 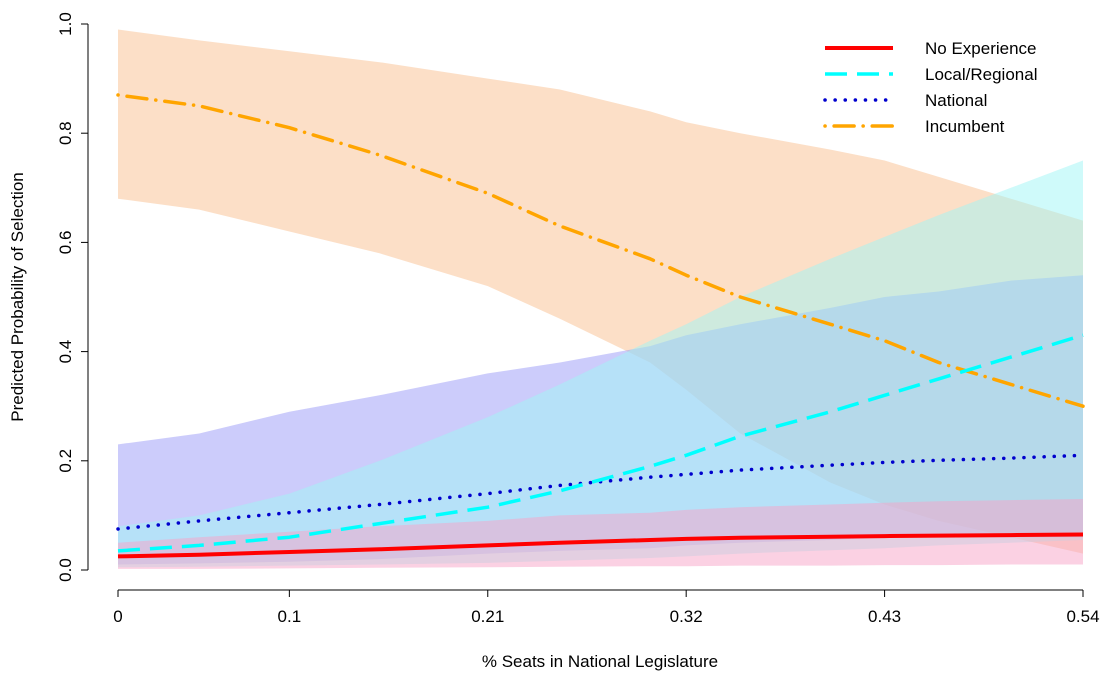 What do you see at coordinates (606, 608) in the screenshot?
I see `x-ticks: 0 0.1 0.21 0.32 0.43 0.54` at bounding box center [606, 608].